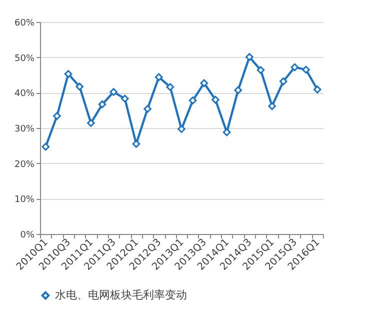 This screenshot has height=315, width=367. I want to click on y-tick-label: 20%, so click(24, 165).